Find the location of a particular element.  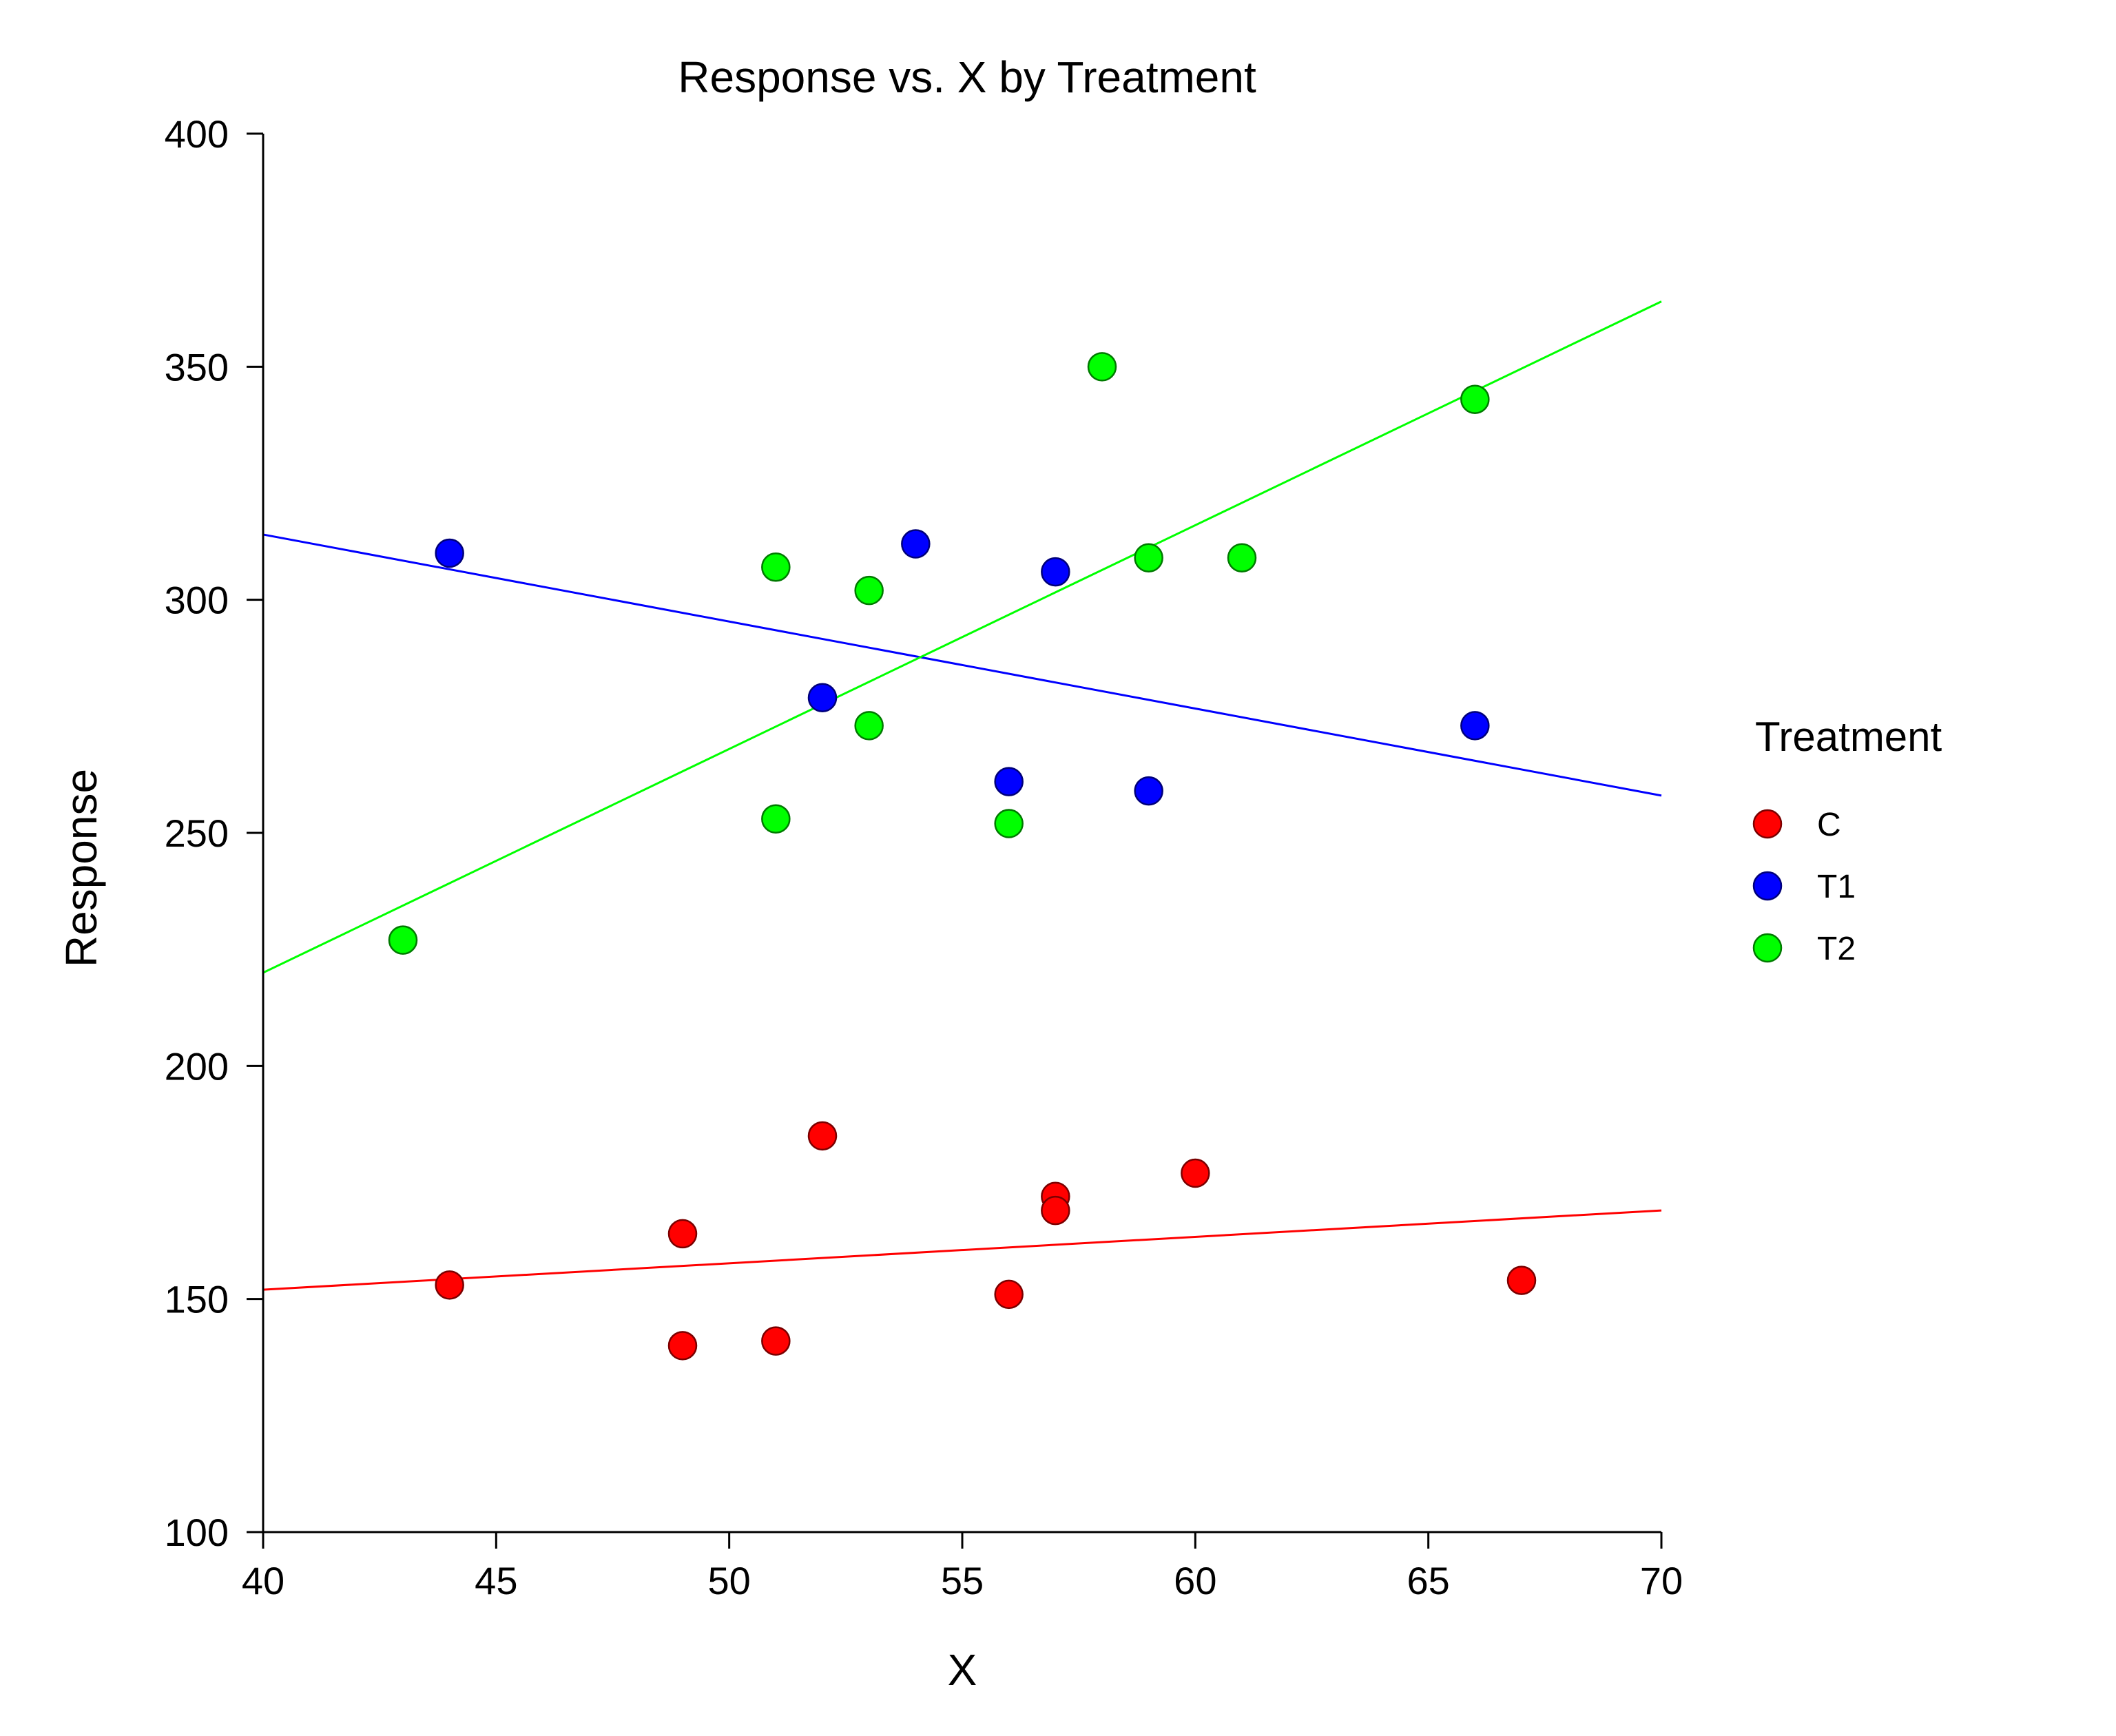

x-tick-label: 60 is located at coordinates (1195, 1581).